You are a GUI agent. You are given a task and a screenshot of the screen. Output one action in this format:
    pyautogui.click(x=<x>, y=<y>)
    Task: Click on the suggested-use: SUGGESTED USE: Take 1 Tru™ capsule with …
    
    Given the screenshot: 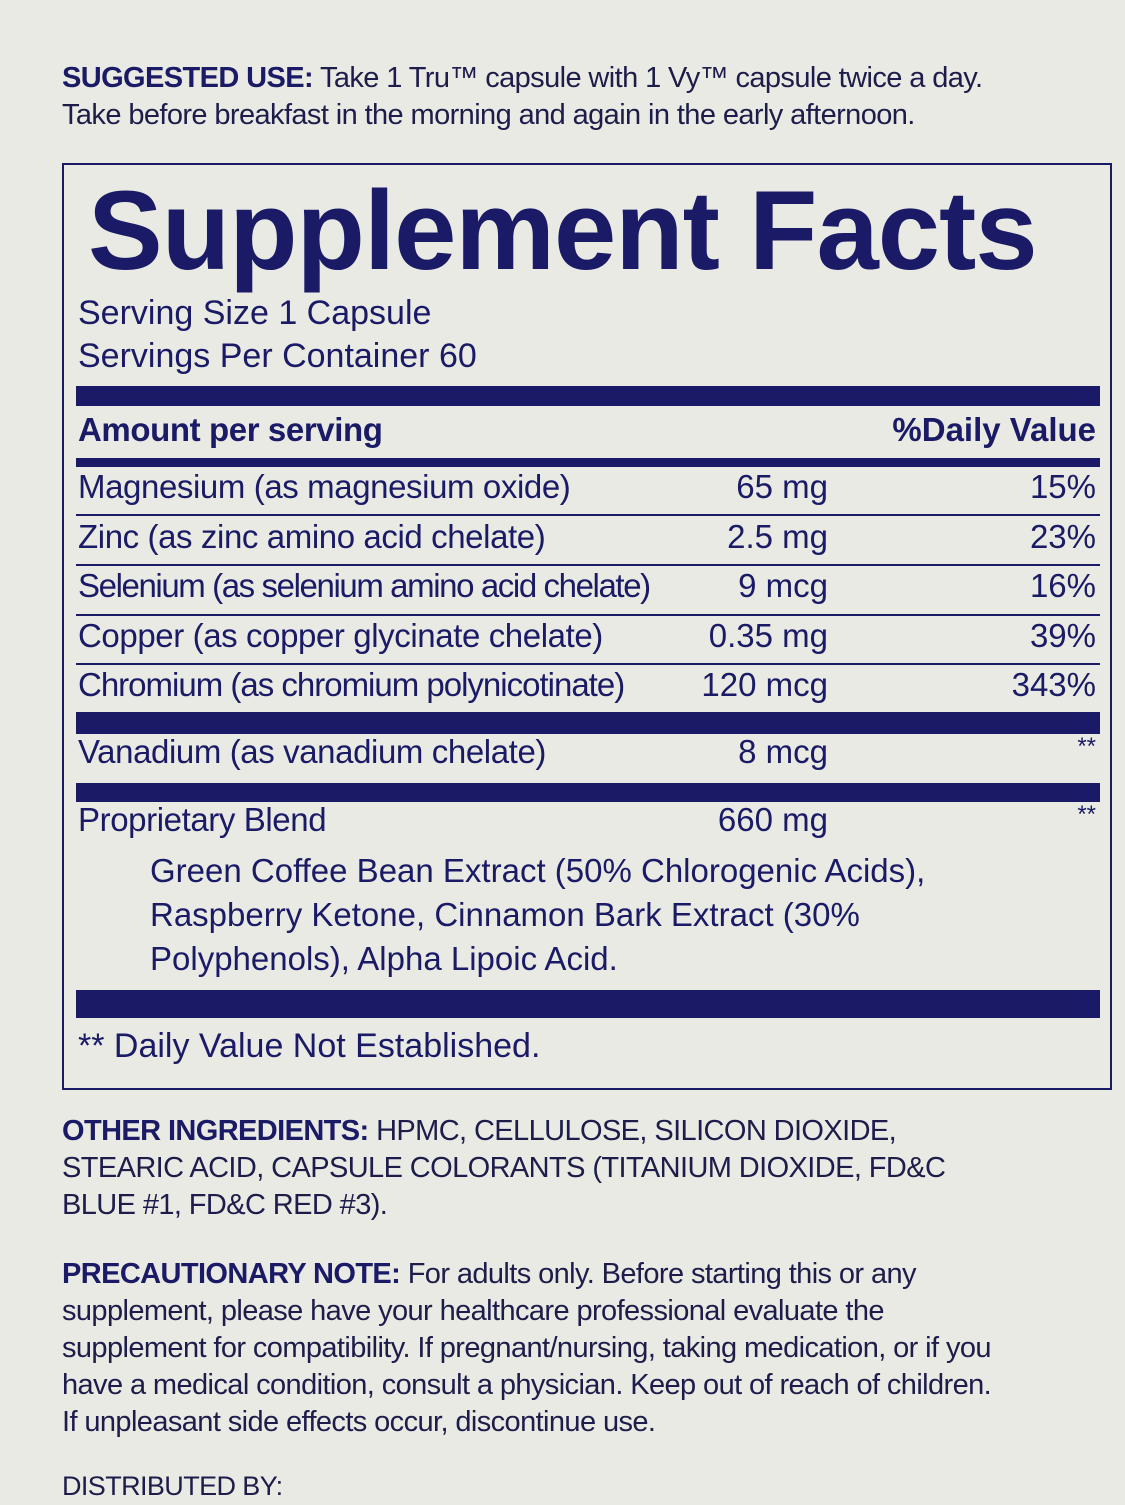 What is the action you would take?
    pyautogui.click(x=522, y=97)
    